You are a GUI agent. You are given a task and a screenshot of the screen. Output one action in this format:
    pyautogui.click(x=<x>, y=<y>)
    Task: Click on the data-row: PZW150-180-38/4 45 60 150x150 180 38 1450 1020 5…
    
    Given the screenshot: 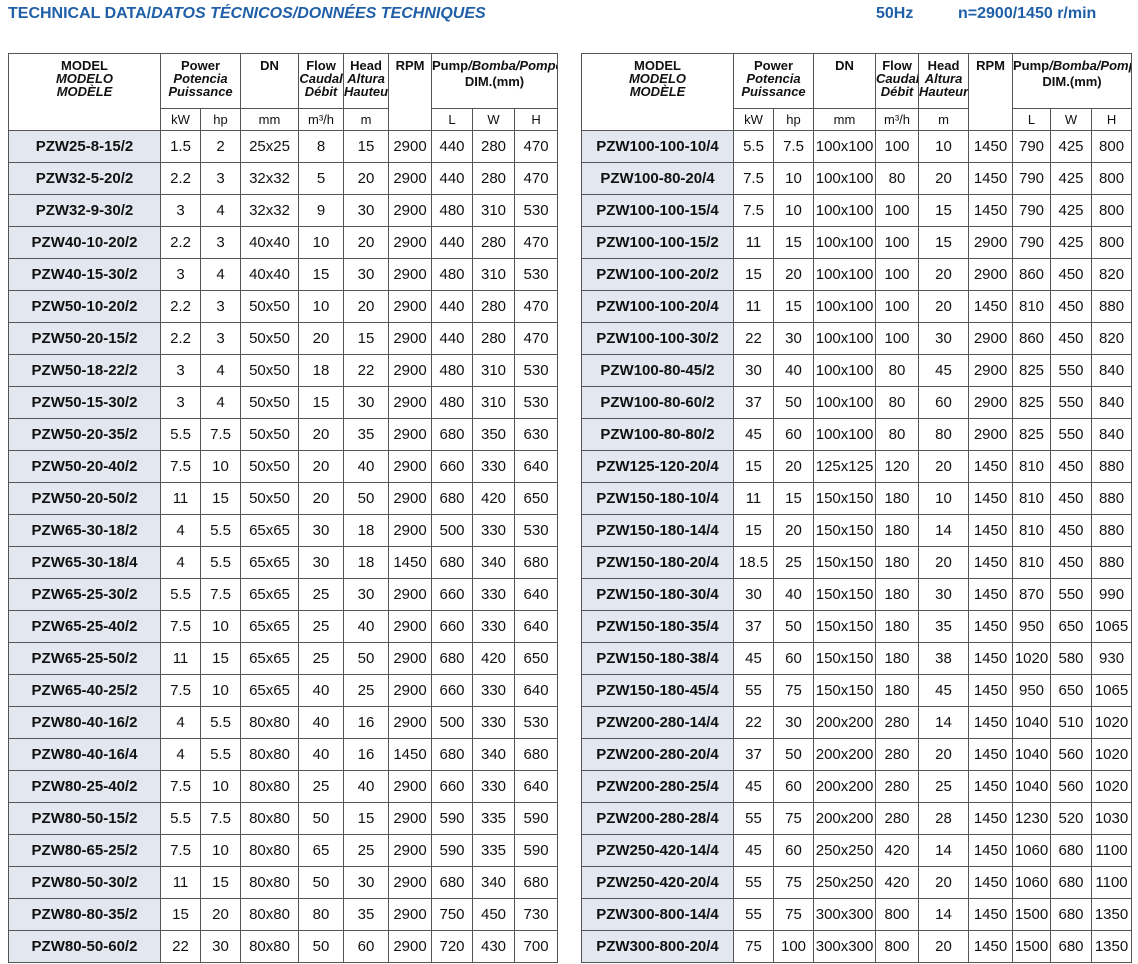 What is the action you would take?
    pyautogui.click(x=857, y=658)
    